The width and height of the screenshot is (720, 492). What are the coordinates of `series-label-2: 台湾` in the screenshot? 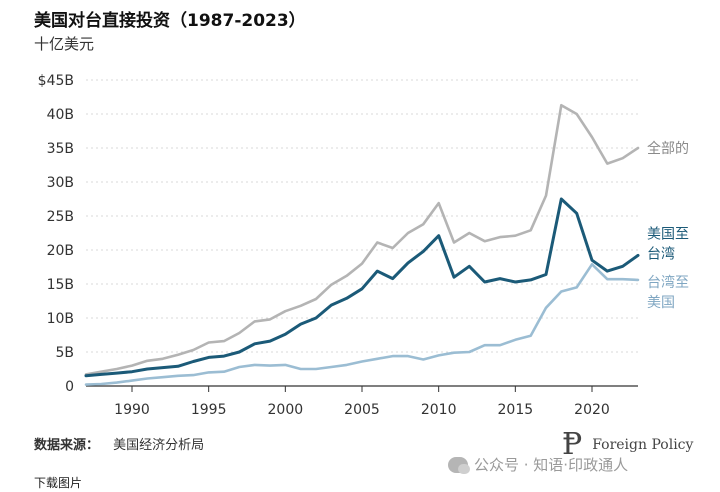 It's located at (661, 253).